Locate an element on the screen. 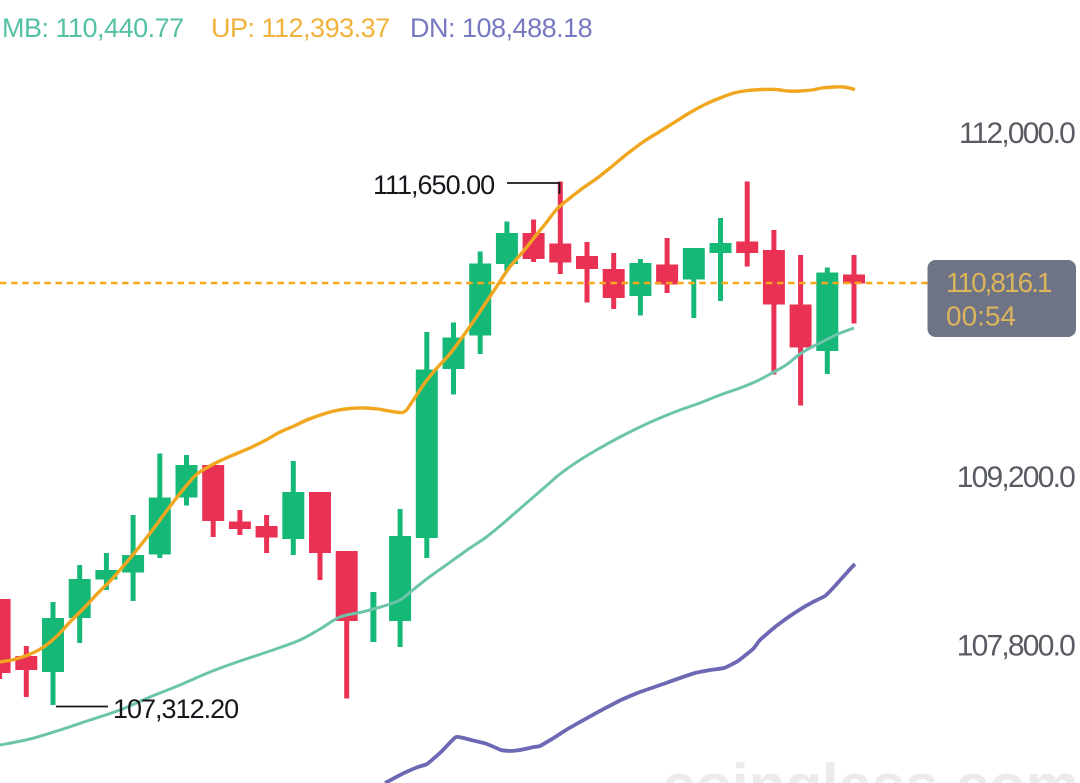 This screenshot has width=1080, height=783. svg-text: coinglass.com is located at coordinates (870, 767).